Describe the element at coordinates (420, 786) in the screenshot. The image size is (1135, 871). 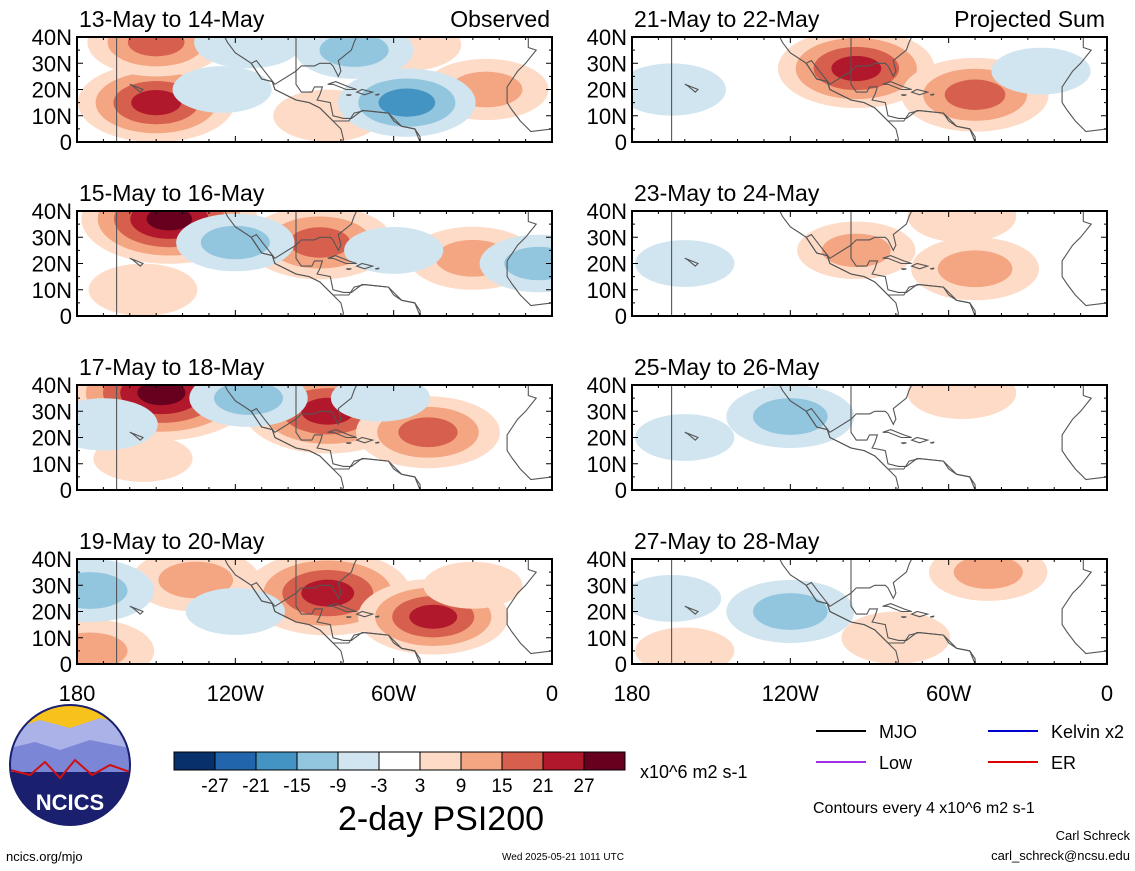
I see `colorbar-tick-label: 3` at that location.